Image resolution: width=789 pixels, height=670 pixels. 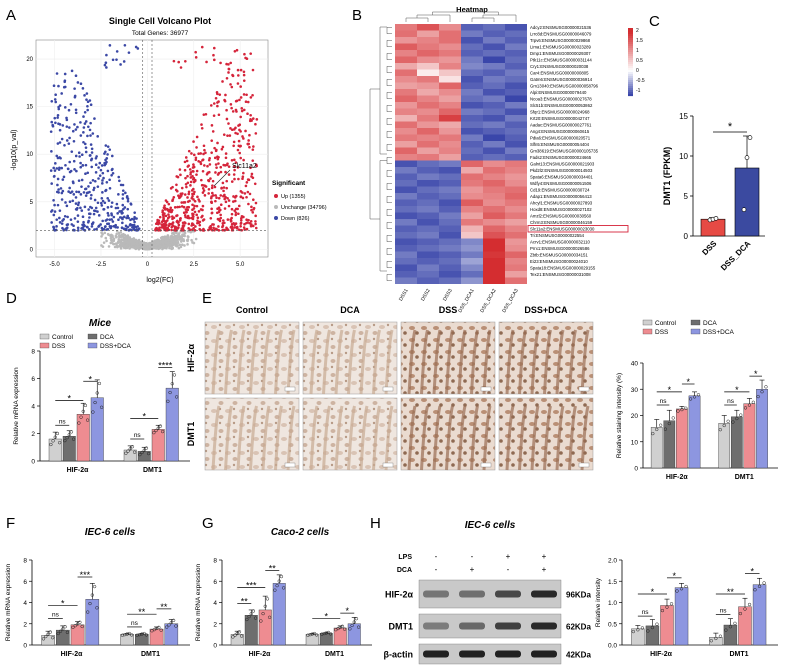 I want to click on c-xtick: DSS, so click(x=709, y=248).